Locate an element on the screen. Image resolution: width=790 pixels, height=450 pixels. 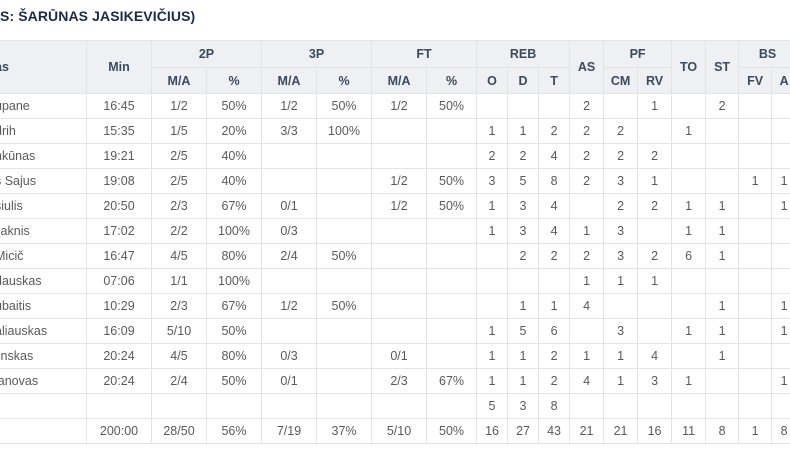
header-bs-ag: A is located at coordinates (780, 80).